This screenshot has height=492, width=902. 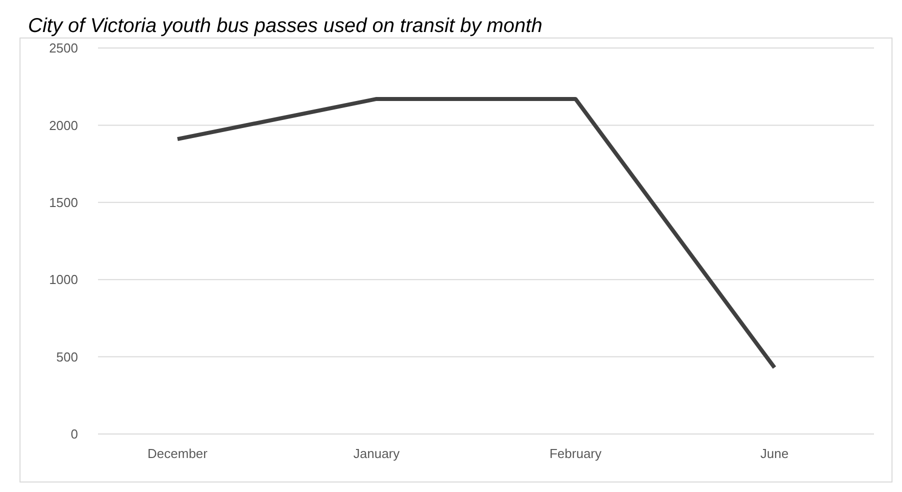 I want to click on y-tick-label: 1000, so click(x=63, y=280).